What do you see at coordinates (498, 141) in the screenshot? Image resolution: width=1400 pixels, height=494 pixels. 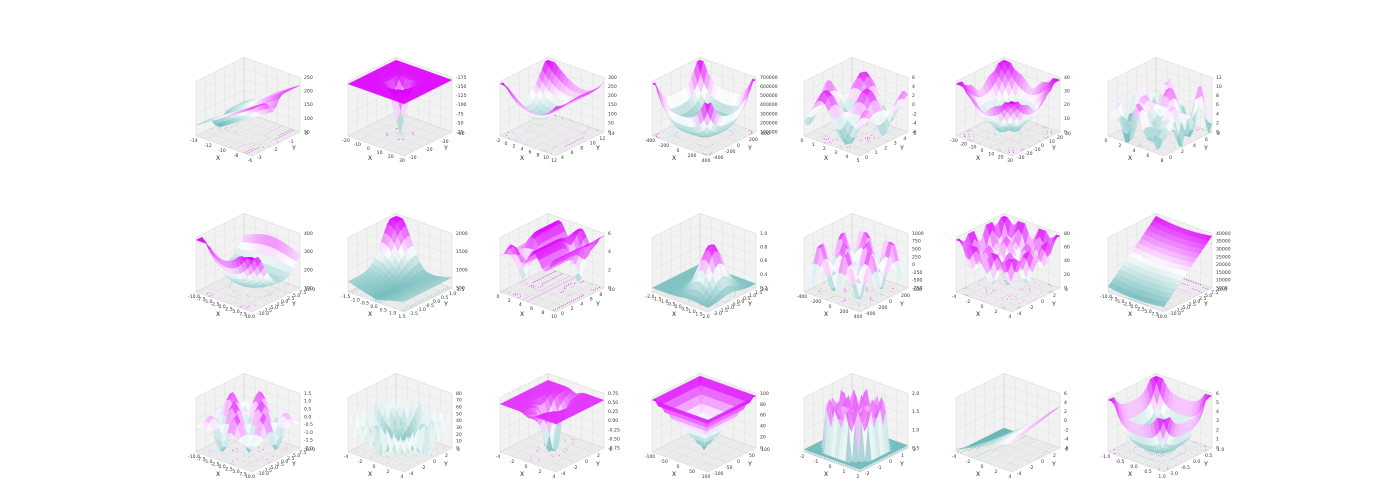 I see `x-tick-label: -2` at bounding box center [498, 141].